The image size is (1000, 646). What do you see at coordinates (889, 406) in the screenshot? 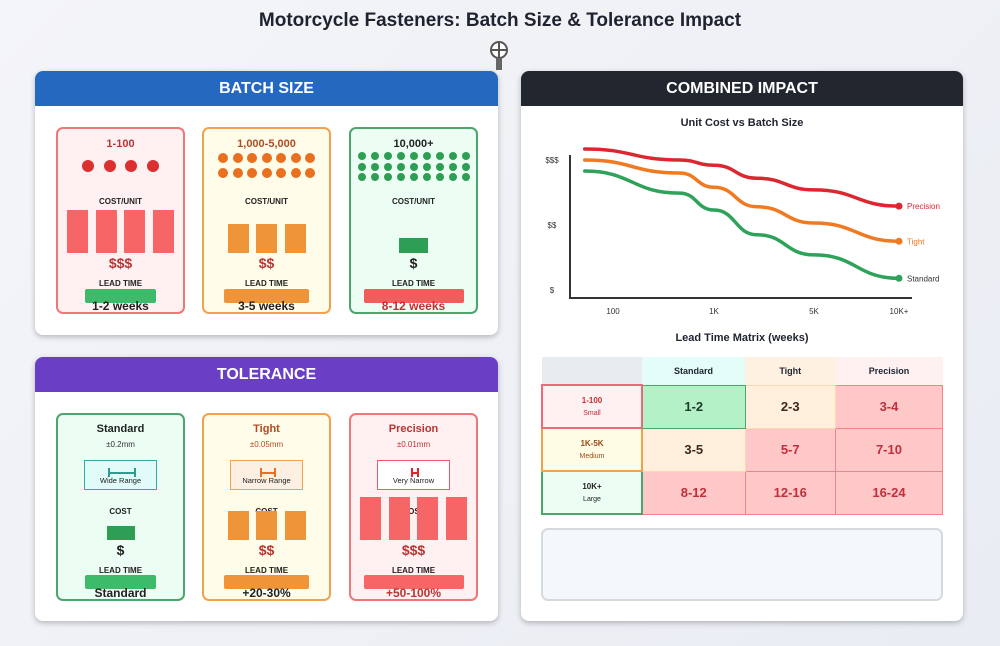
I see `matrix-cell: 3-4` at bounding box center [889, 406].